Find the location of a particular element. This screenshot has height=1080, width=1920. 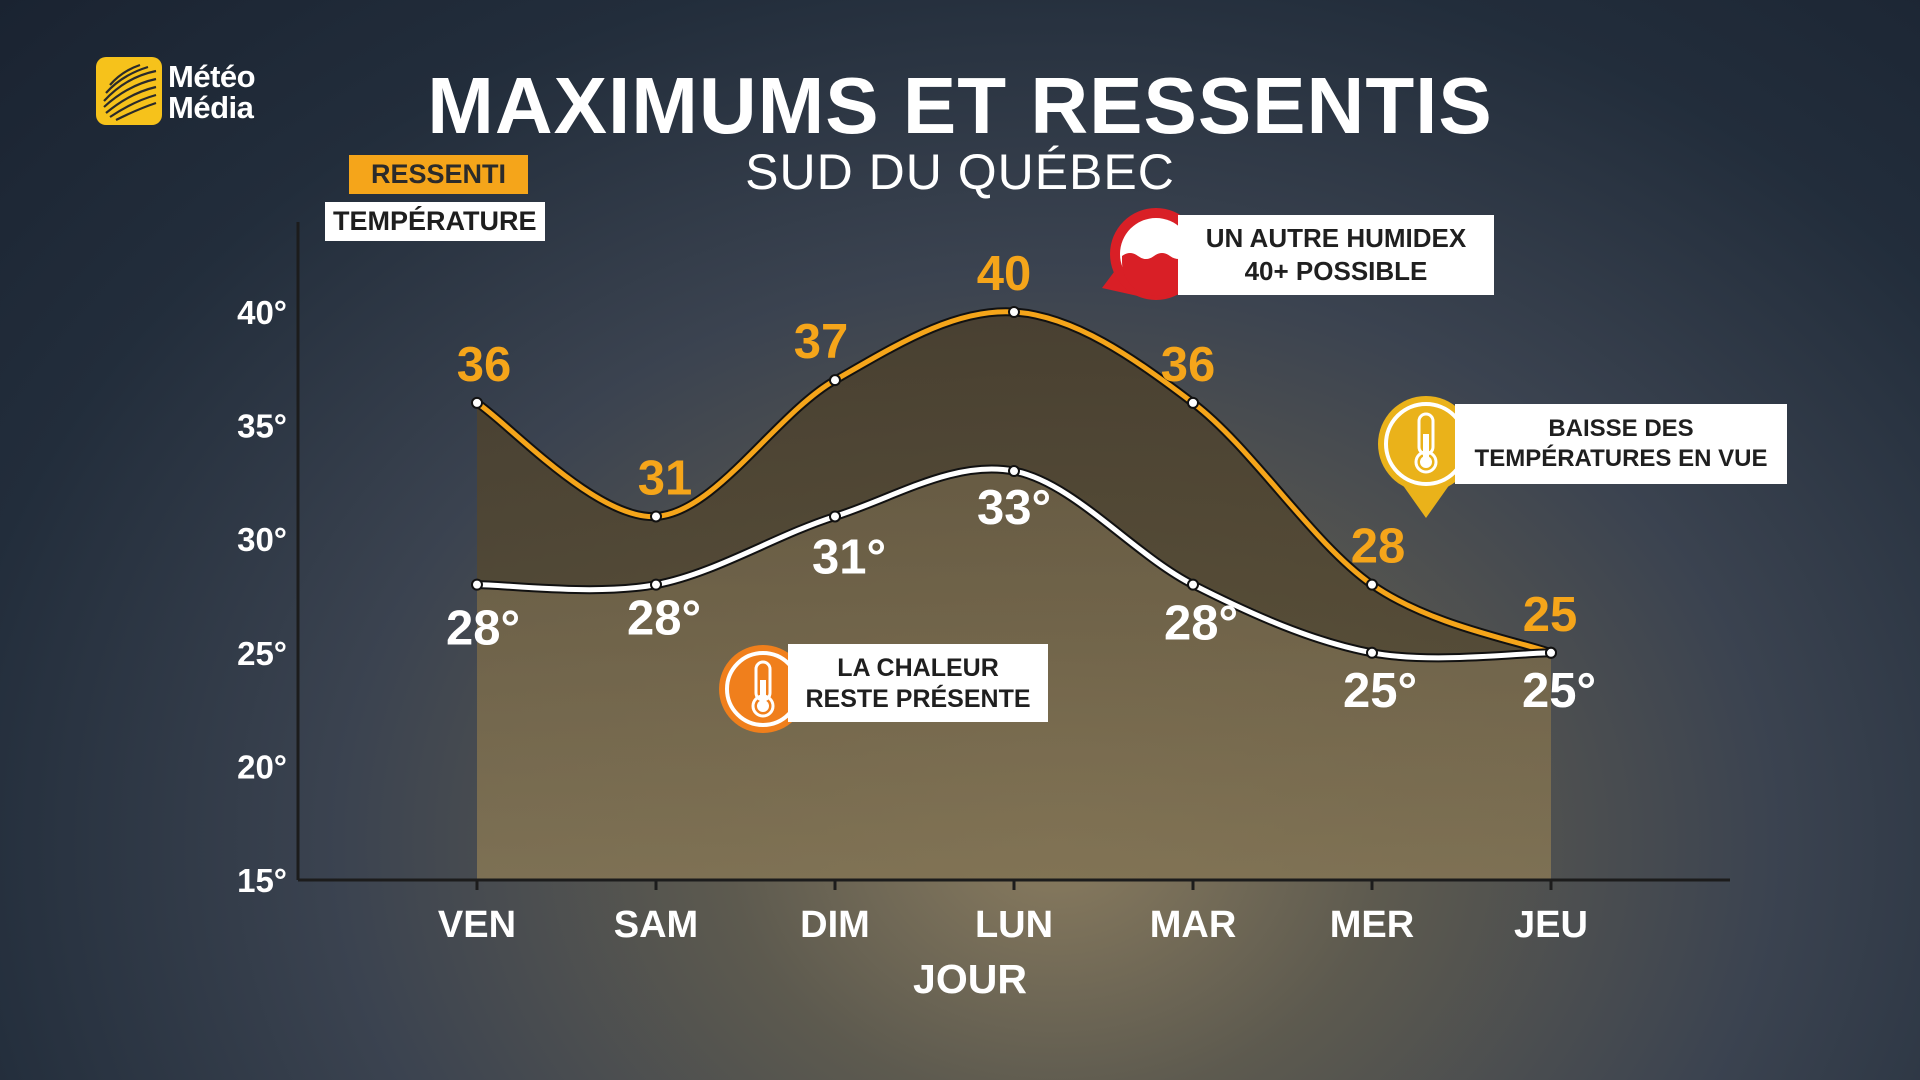

callout-humidex: UN AUTRE HUMIDEX 40+ POSSIBLE is located at coordinates (1336, 255).